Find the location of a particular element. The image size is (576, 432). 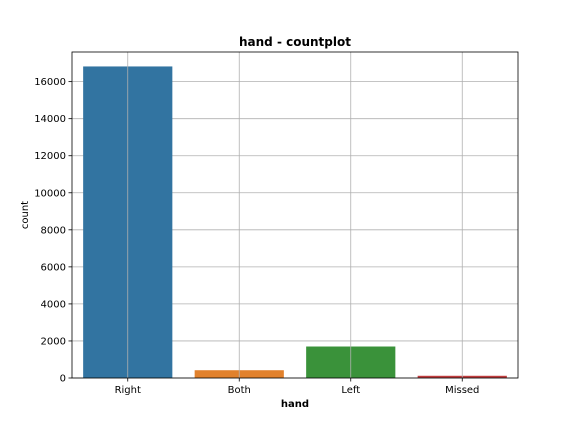

x-tick-label-both: Both is located at coordinates (239, 390).